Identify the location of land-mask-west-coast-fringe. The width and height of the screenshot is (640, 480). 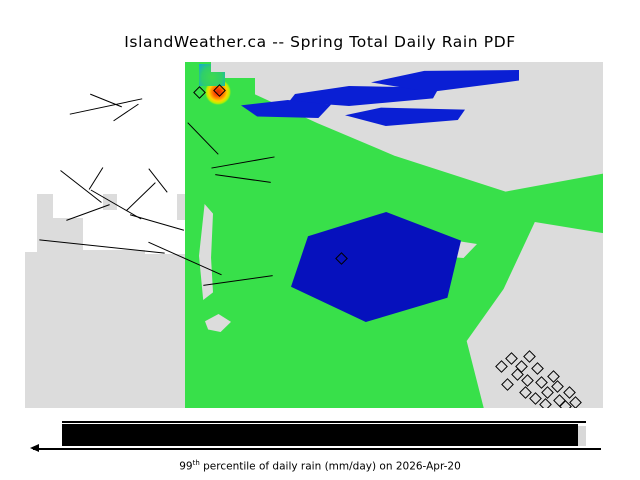
(206, 252).